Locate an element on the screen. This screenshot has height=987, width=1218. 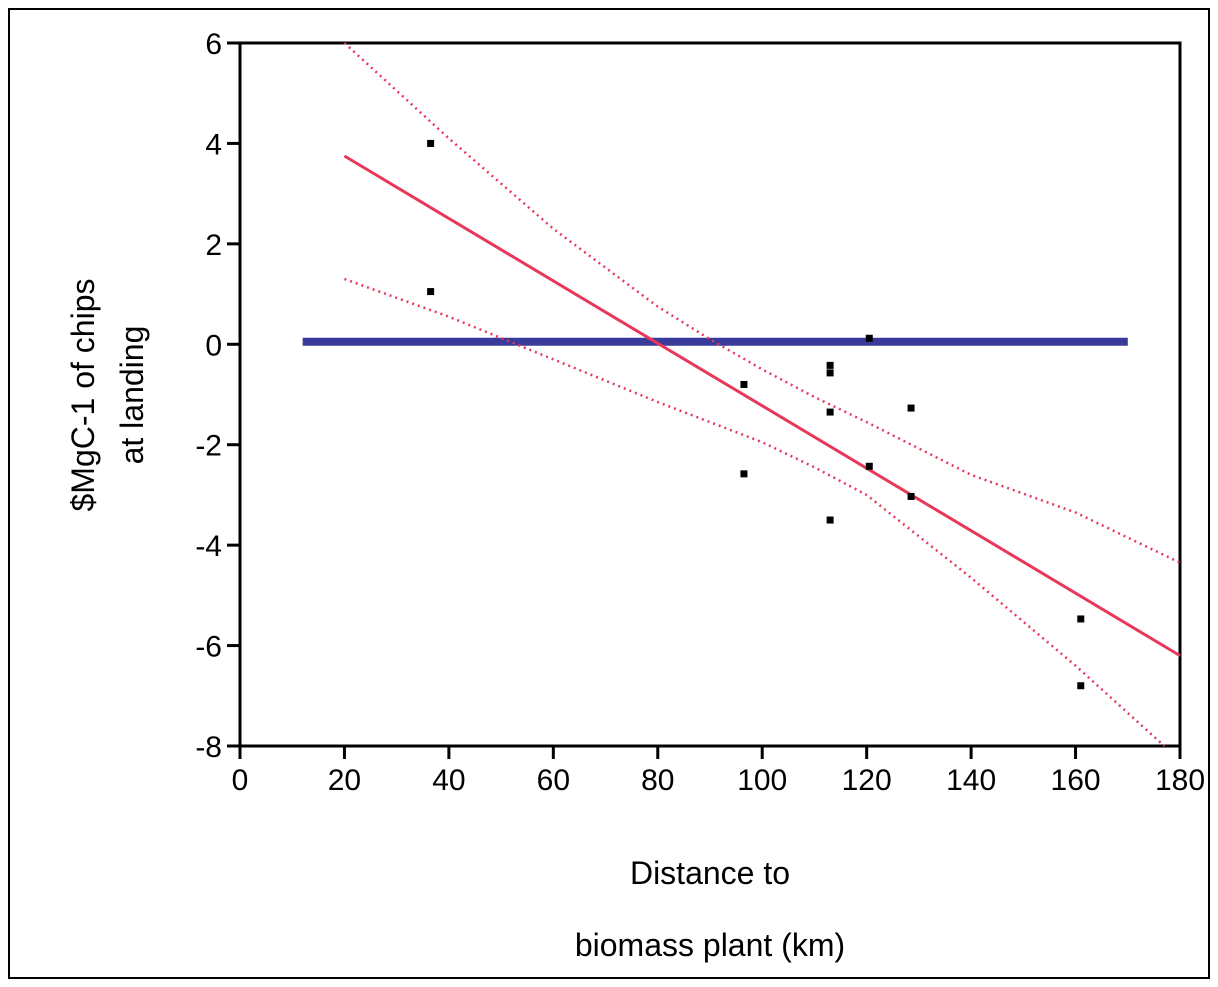
y-tick-label: 6 is located at coordinates (213, 44).